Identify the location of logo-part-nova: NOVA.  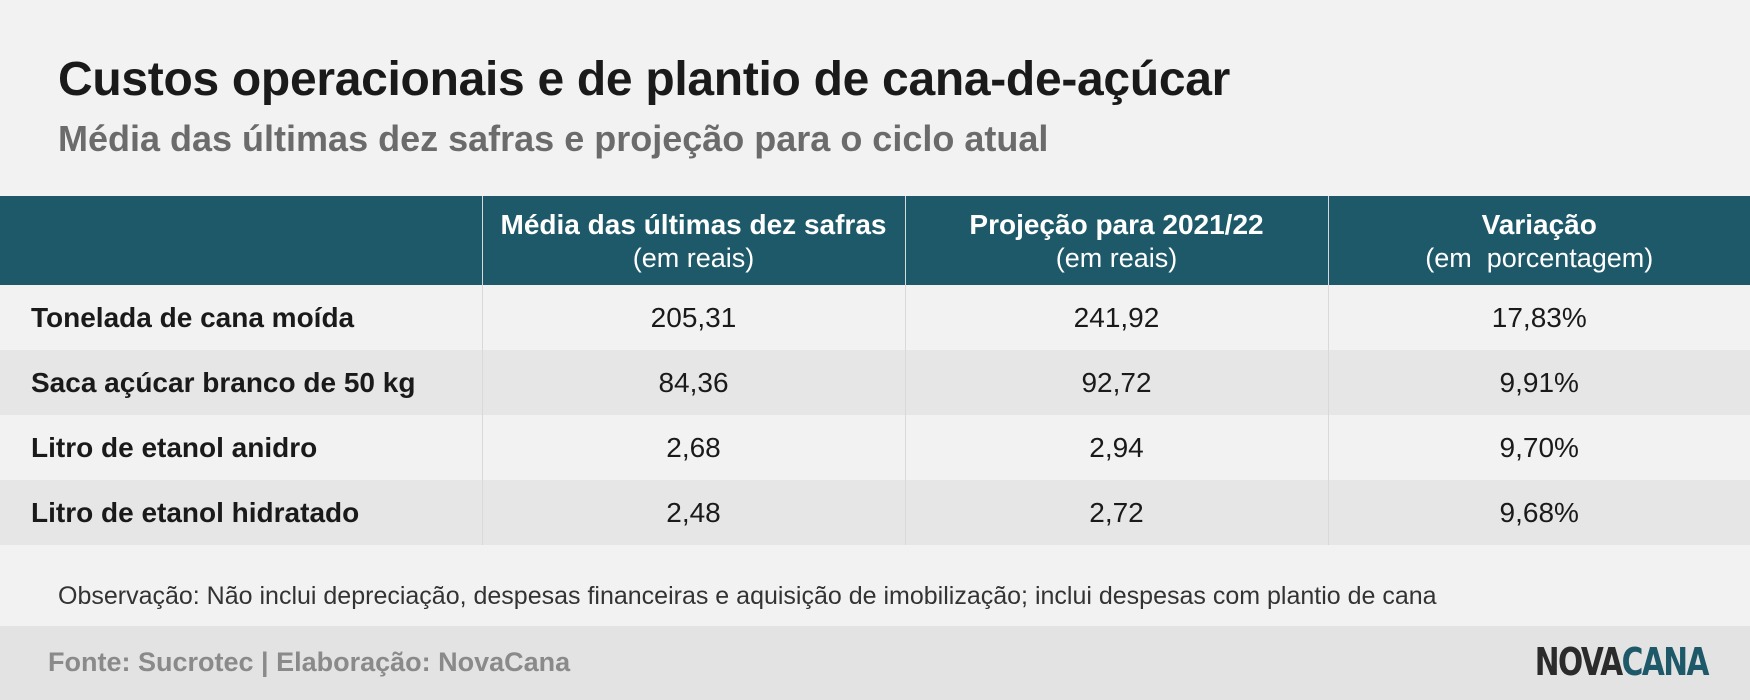
(1578, 662).